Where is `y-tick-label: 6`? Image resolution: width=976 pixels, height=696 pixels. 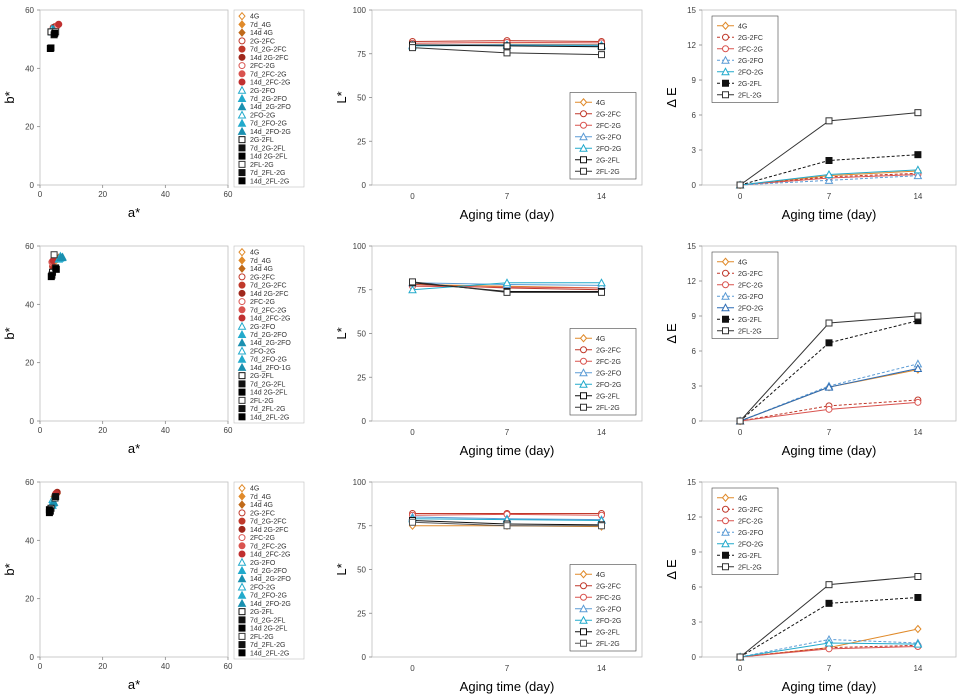 y-tick-label: 6 is located at coordinates (694, 587).